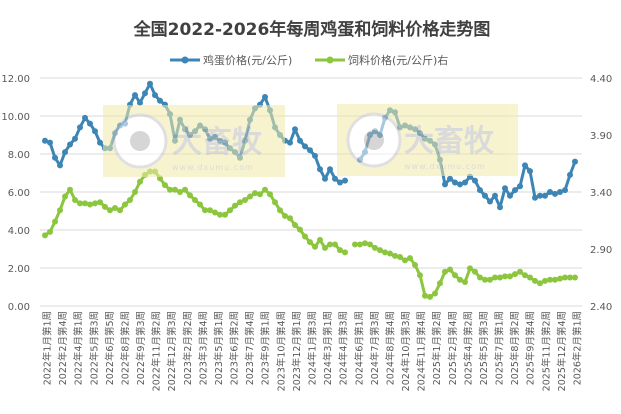 The height and width of the screenshot is (414, 621). Describe the element at coordinates (601, 307) in the screenshot. I see `y-right-tick-label: 2.40` at that location.